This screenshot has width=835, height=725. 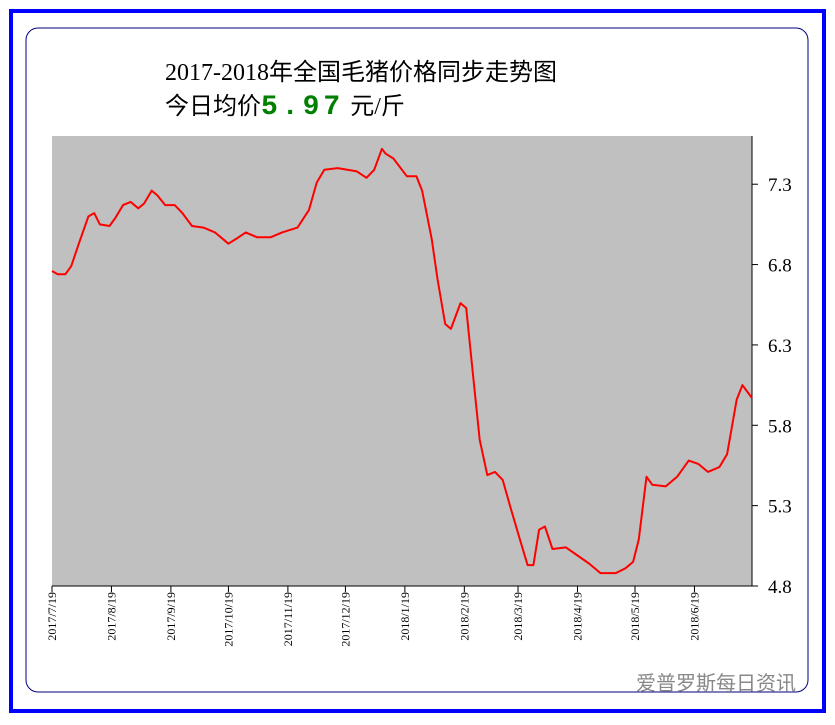 I want to click on price-line: 今日均价5.97 元/斤, so click(x=285, y=107).